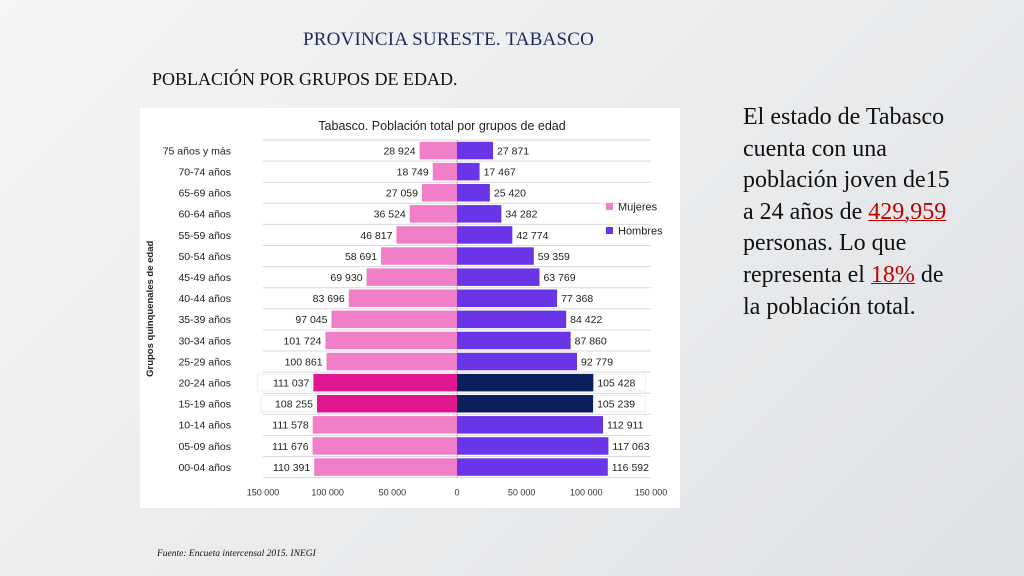 Image resolution: width=1024 pixels, height=576 pixels. What do you see at coordinates (640, 232) in the screenshot?
I see `legend-label-hombres: Hombres` at bounding box center [640, 232].